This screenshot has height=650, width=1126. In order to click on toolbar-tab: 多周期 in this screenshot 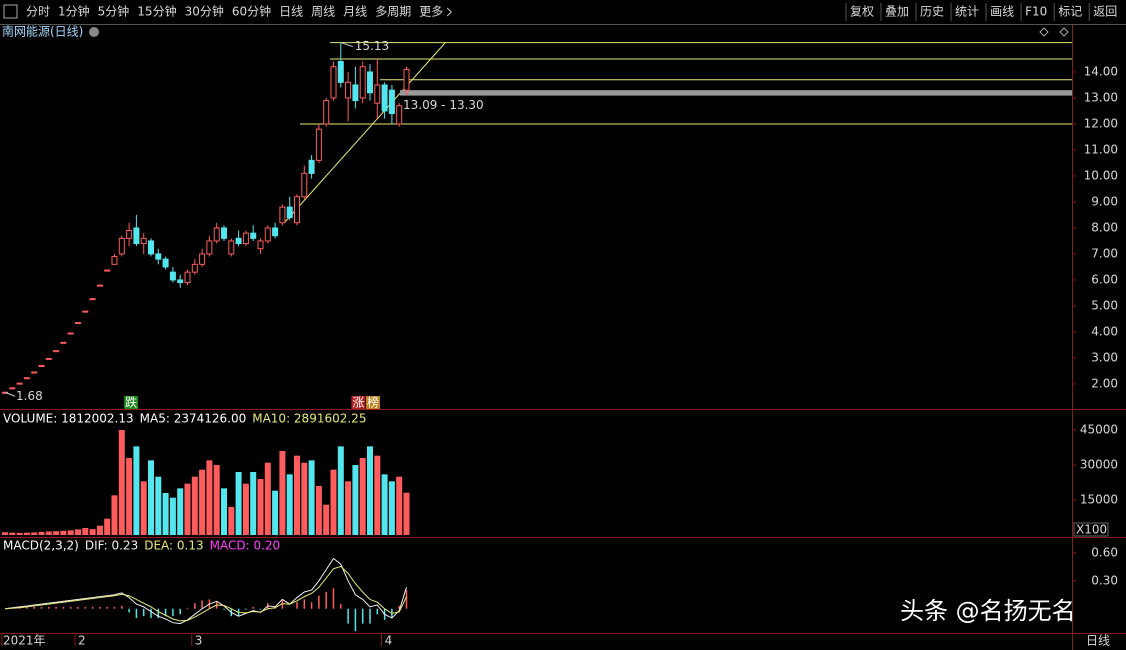, I will do `click(393, 12)`.